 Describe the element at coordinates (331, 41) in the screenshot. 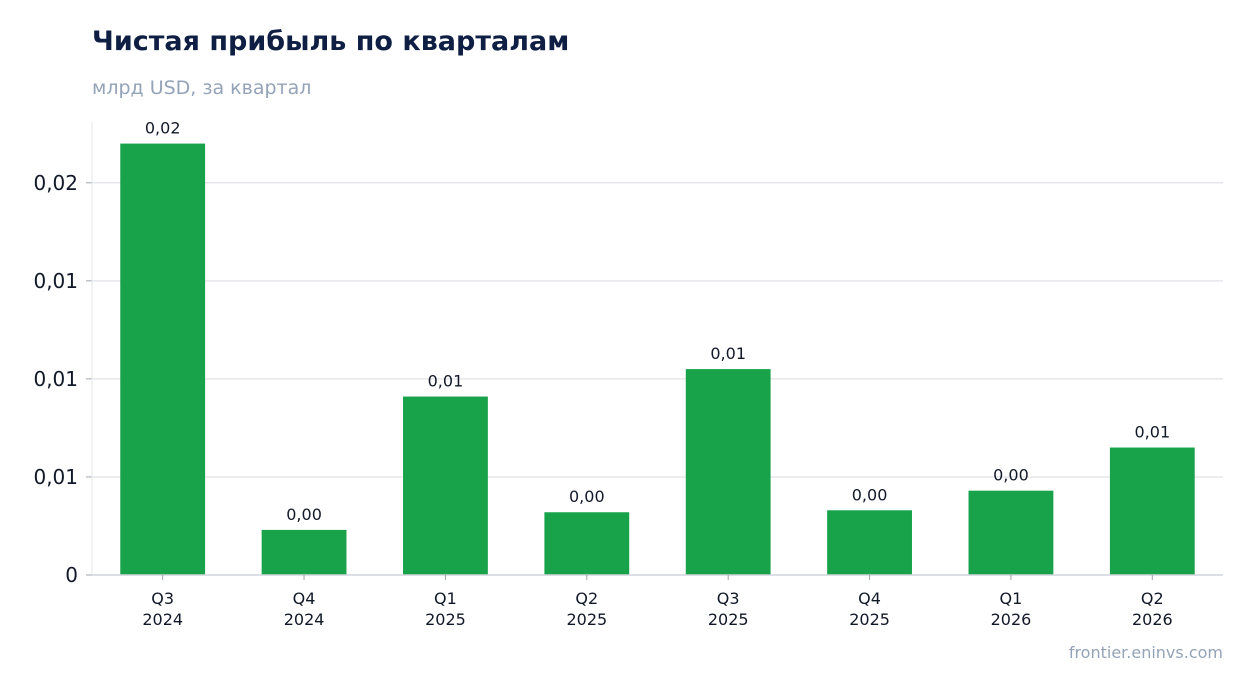

I see `chart-title: Чистая прибыль по кварталам` at that location.